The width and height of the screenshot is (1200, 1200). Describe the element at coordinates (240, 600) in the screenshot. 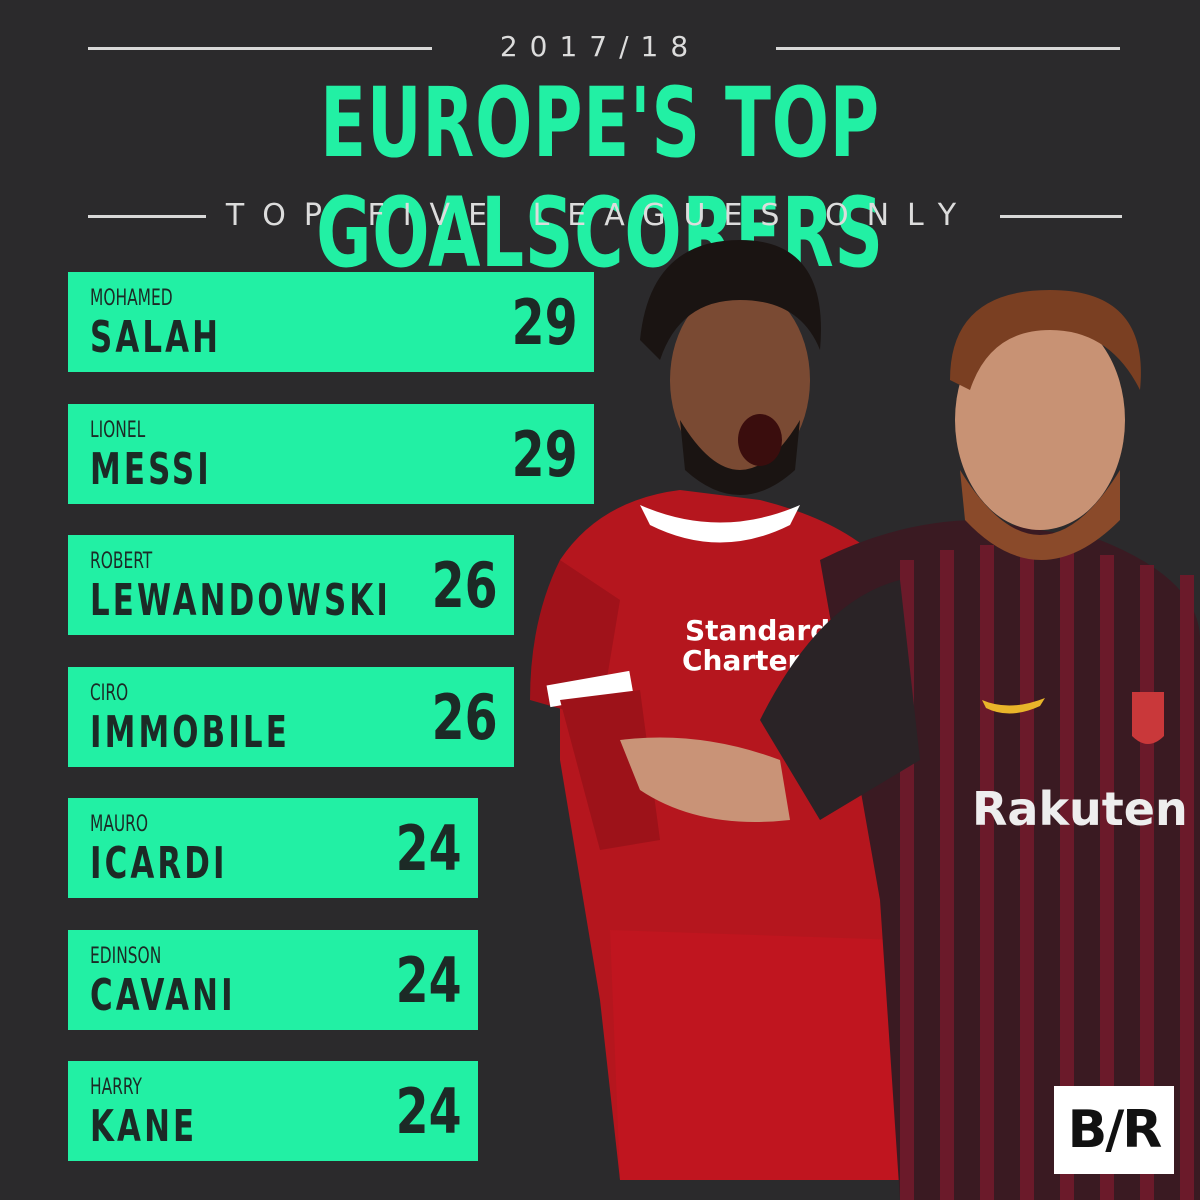

I see `player-last-name: LEWANDOWSKI` at that location.